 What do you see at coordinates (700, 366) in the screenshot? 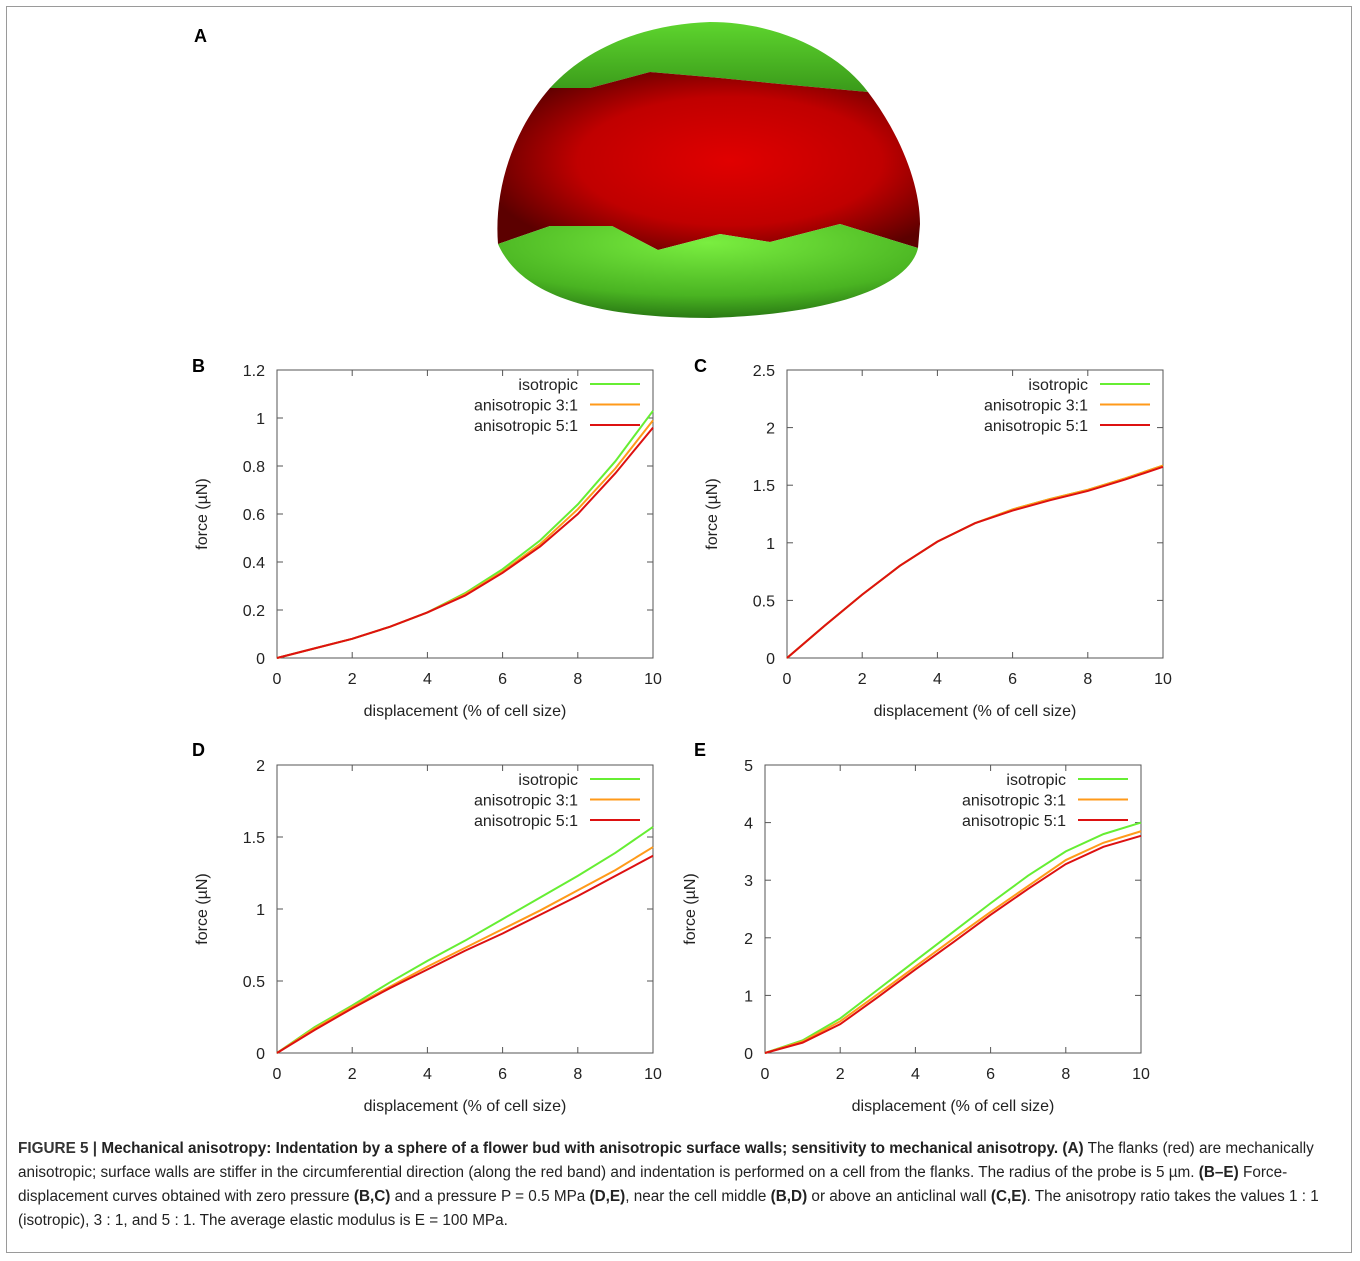
I see `panel-label-c: C` at bounding box center [700, 366].